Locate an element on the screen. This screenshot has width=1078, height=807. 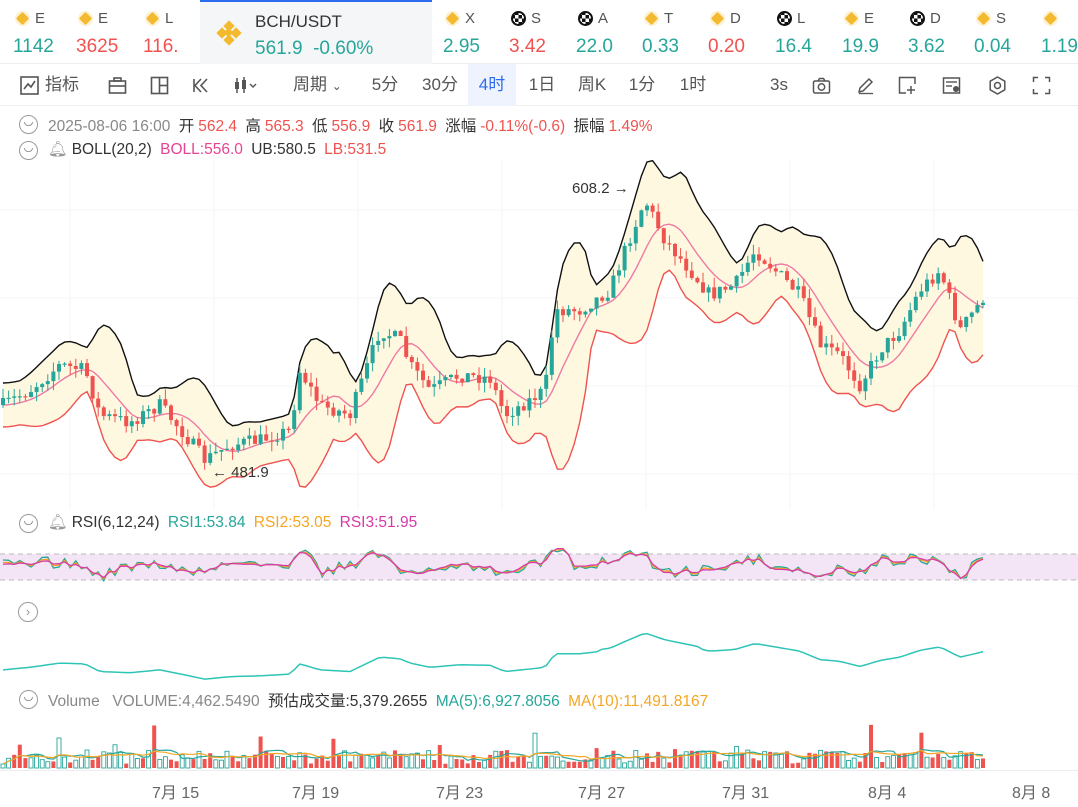
indicators-button: 指标 is located at coordinates (62, 84).